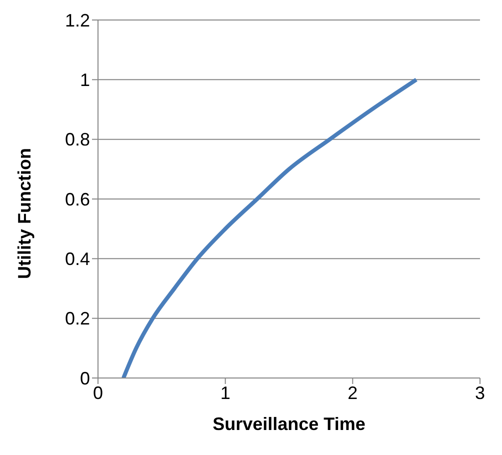  What do you see at coordinates (225, 392) in the screenshot?
I see `x-tick-label: 1` at bounding box center [225, 392].